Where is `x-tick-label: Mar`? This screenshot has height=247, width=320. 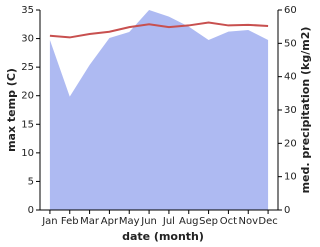
x-tick-label: Mar is located at coordinates (90, 221).